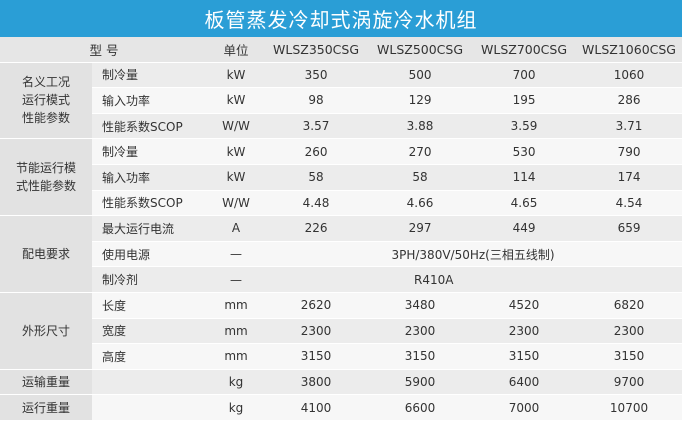 Image resolution: width=682 pixels, height=423 pixels. What do you see at coordinates (316, 228) in the screenshot?
I see `value-cell: 226` at bounding box center [316, 228].